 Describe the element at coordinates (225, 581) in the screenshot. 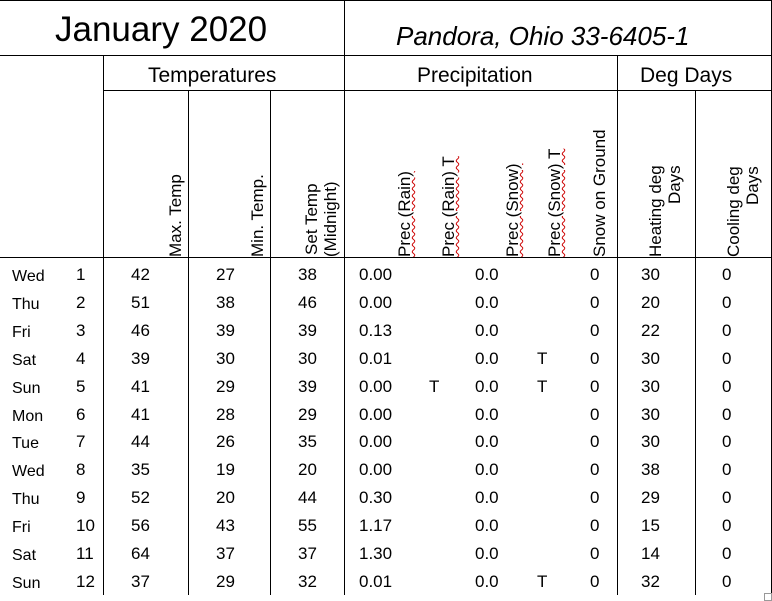

I see `cell-min-temp: 29` at that location.